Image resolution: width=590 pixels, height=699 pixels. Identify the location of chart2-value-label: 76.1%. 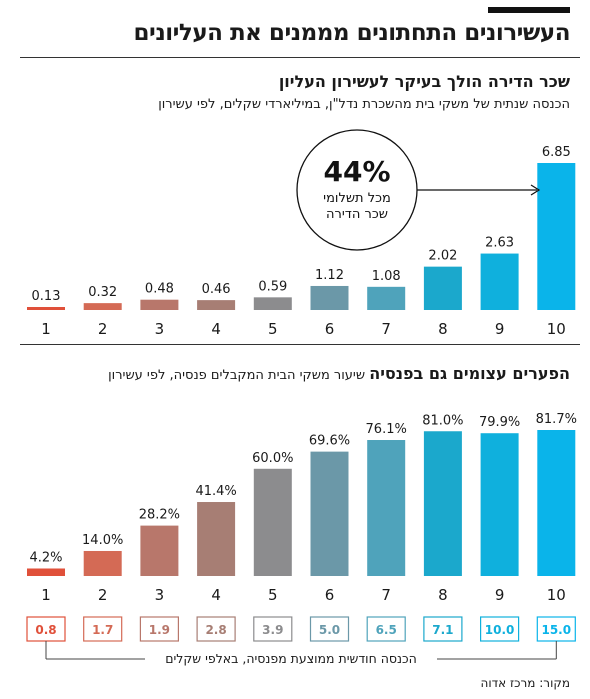
(386, 429).